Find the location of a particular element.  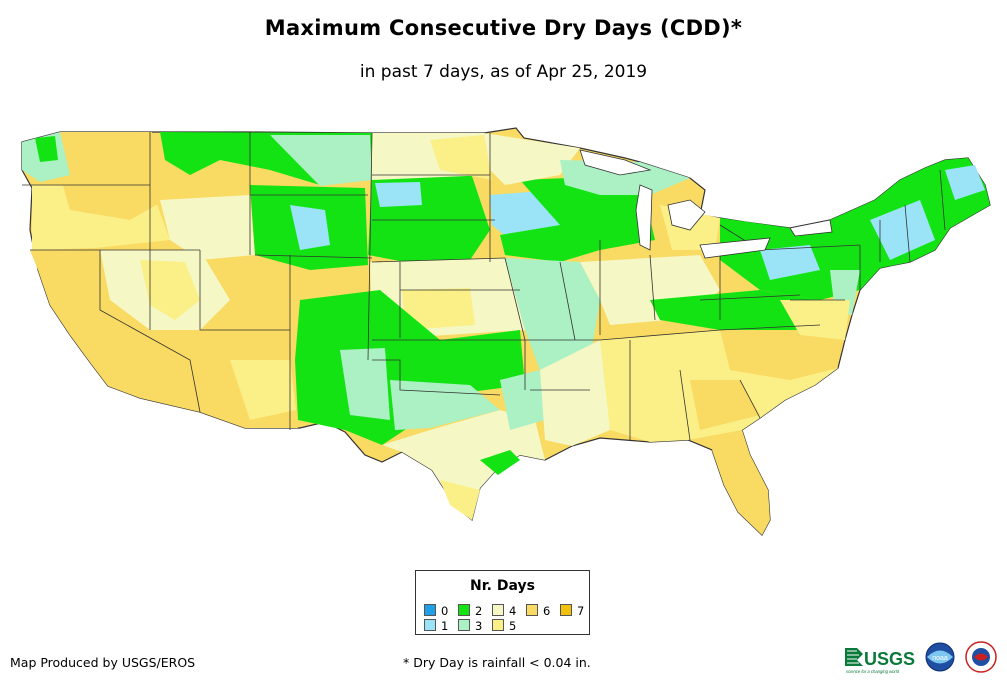

noaa-wordmark: noaa is located at coordinates (940, 658).